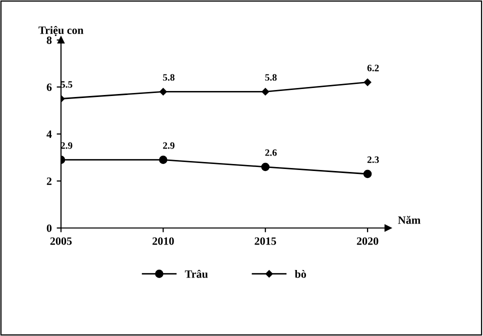 This screenshot has height=336, width=483. Describe the element at coordinates (373, 68) in the screenshot. I see `data-label: 6.2` at that location.